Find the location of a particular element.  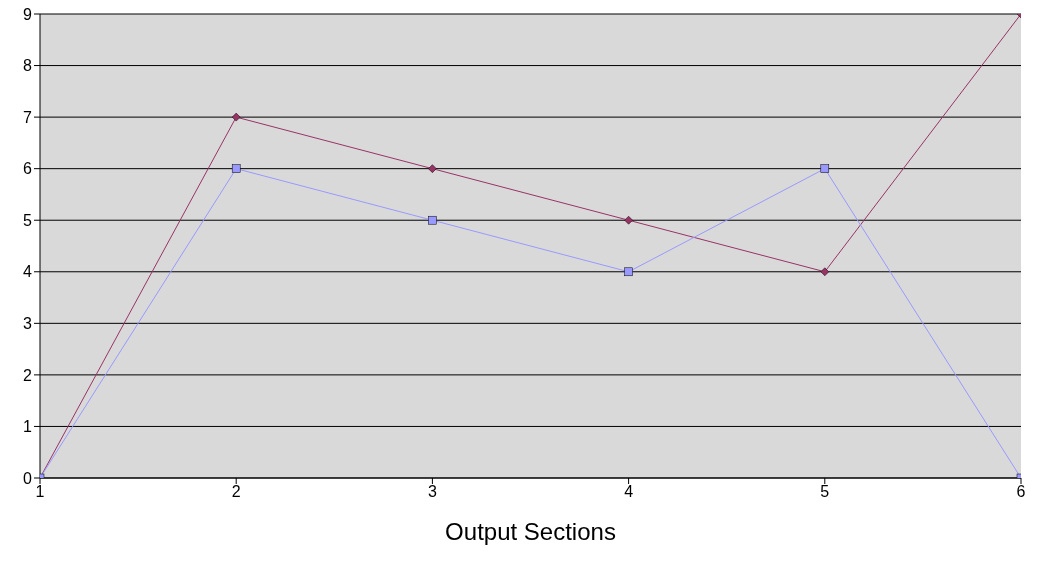

y-tick-label: 5 is located at coordinates (28, 220).